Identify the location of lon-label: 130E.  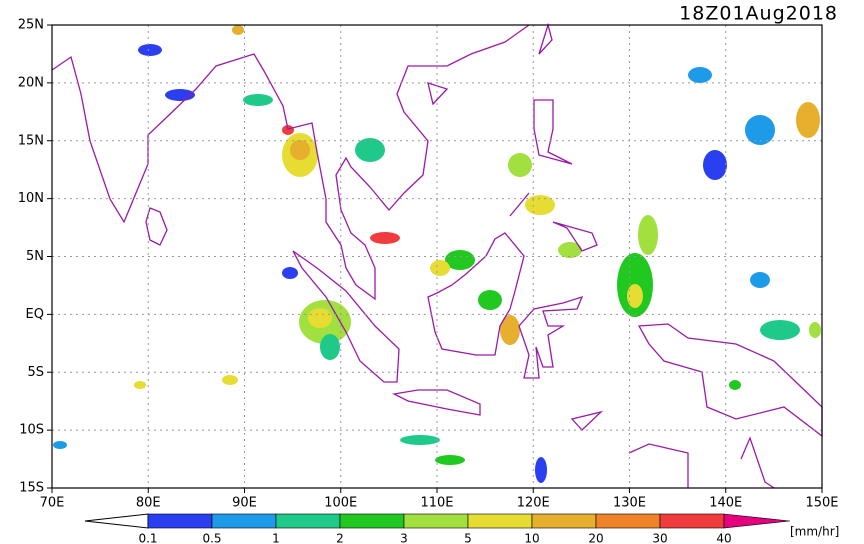
(629, 503).